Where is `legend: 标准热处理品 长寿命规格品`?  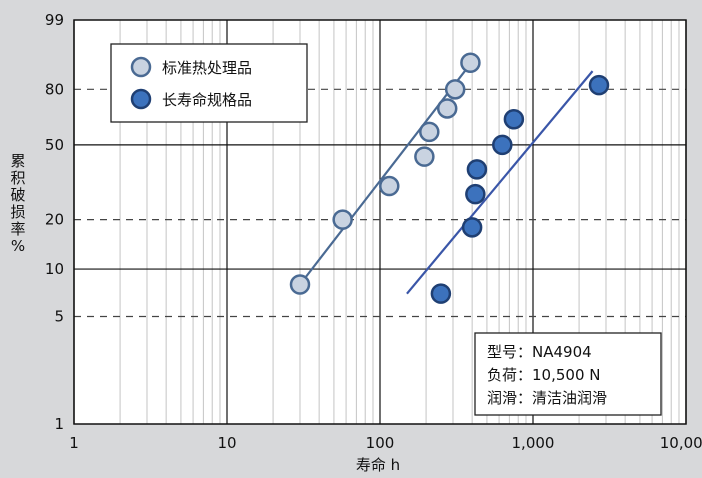
legend: 标准热处理品 长寿命规格品 is located at coordinates (209, 83).